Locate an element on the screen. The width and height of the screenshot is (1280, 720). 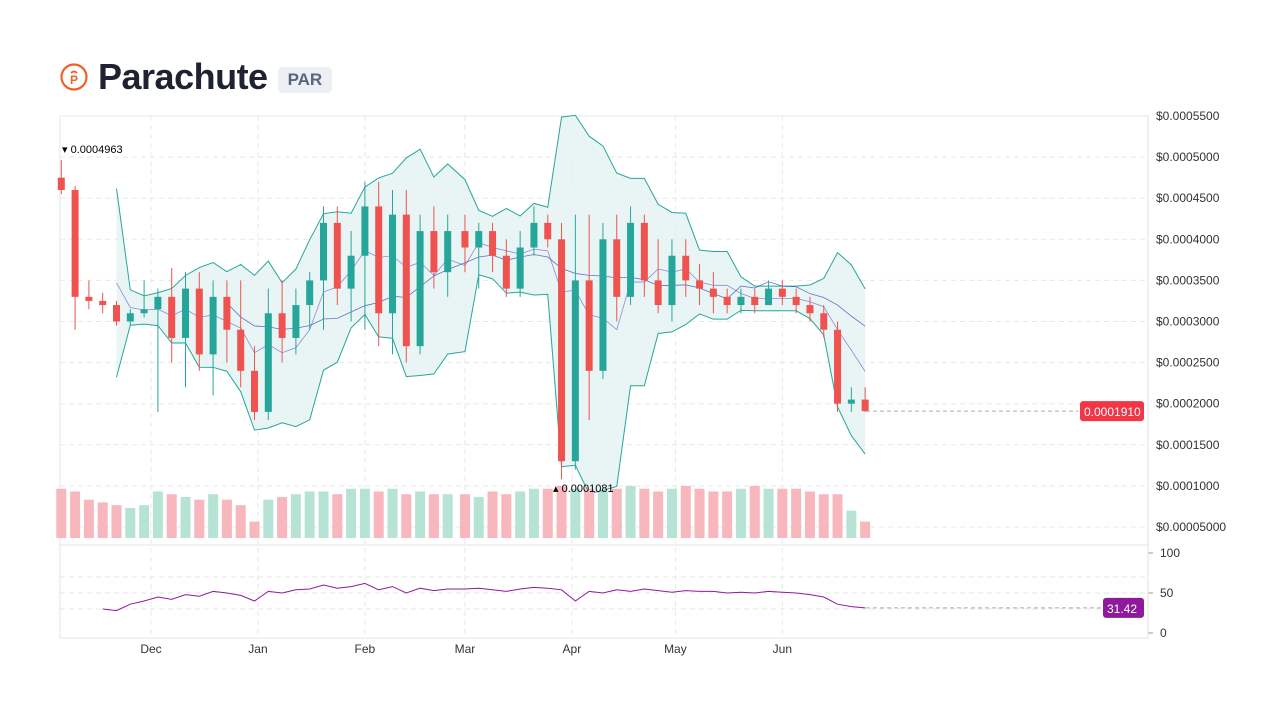
price-tick-label: $0.0002000 is located at coordinates (1188, 404).